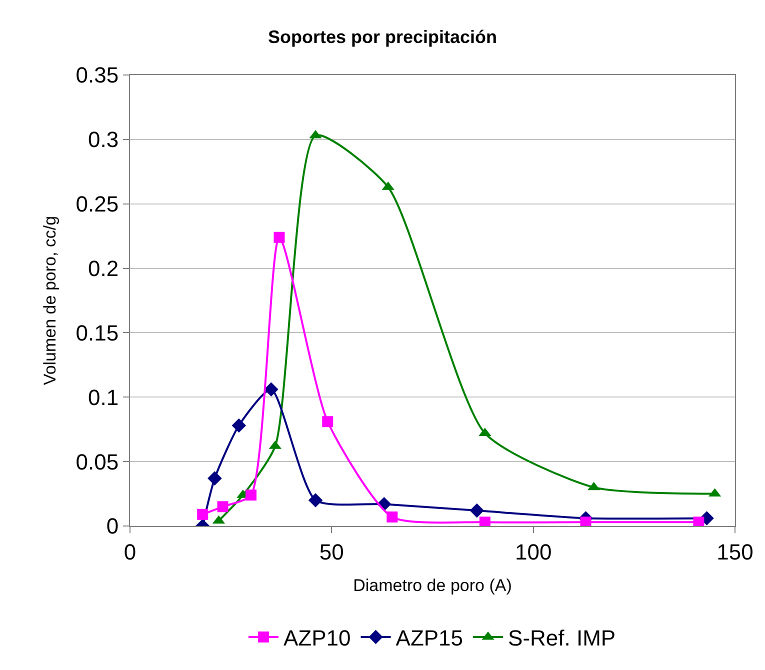 Image resolution: width=765 pixels, height=670 pixels. Describe the element at coordinates (50, 301) in the screenshot. I see `y-axis-title: Volumen de poro, cc/g` at that location.